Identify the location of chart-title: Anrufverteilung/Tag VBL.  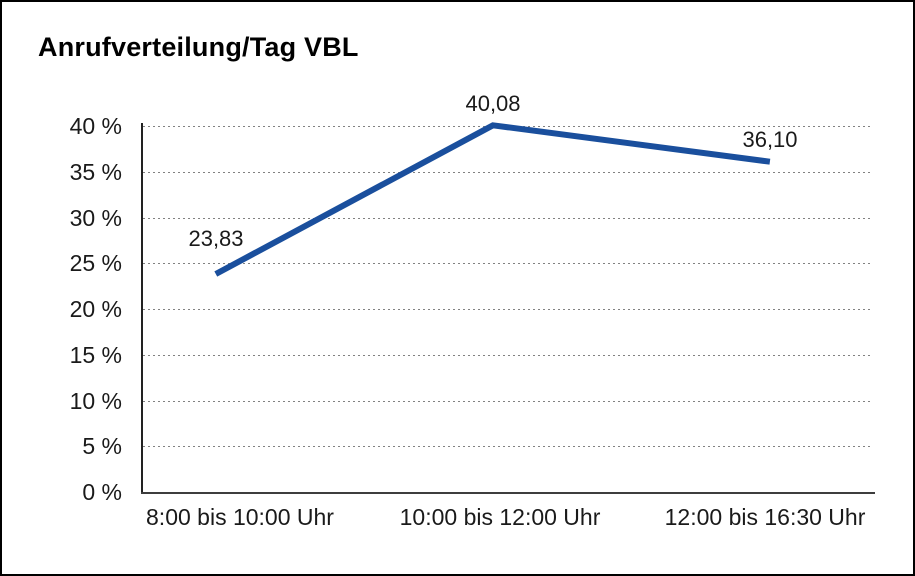
(198, 47).